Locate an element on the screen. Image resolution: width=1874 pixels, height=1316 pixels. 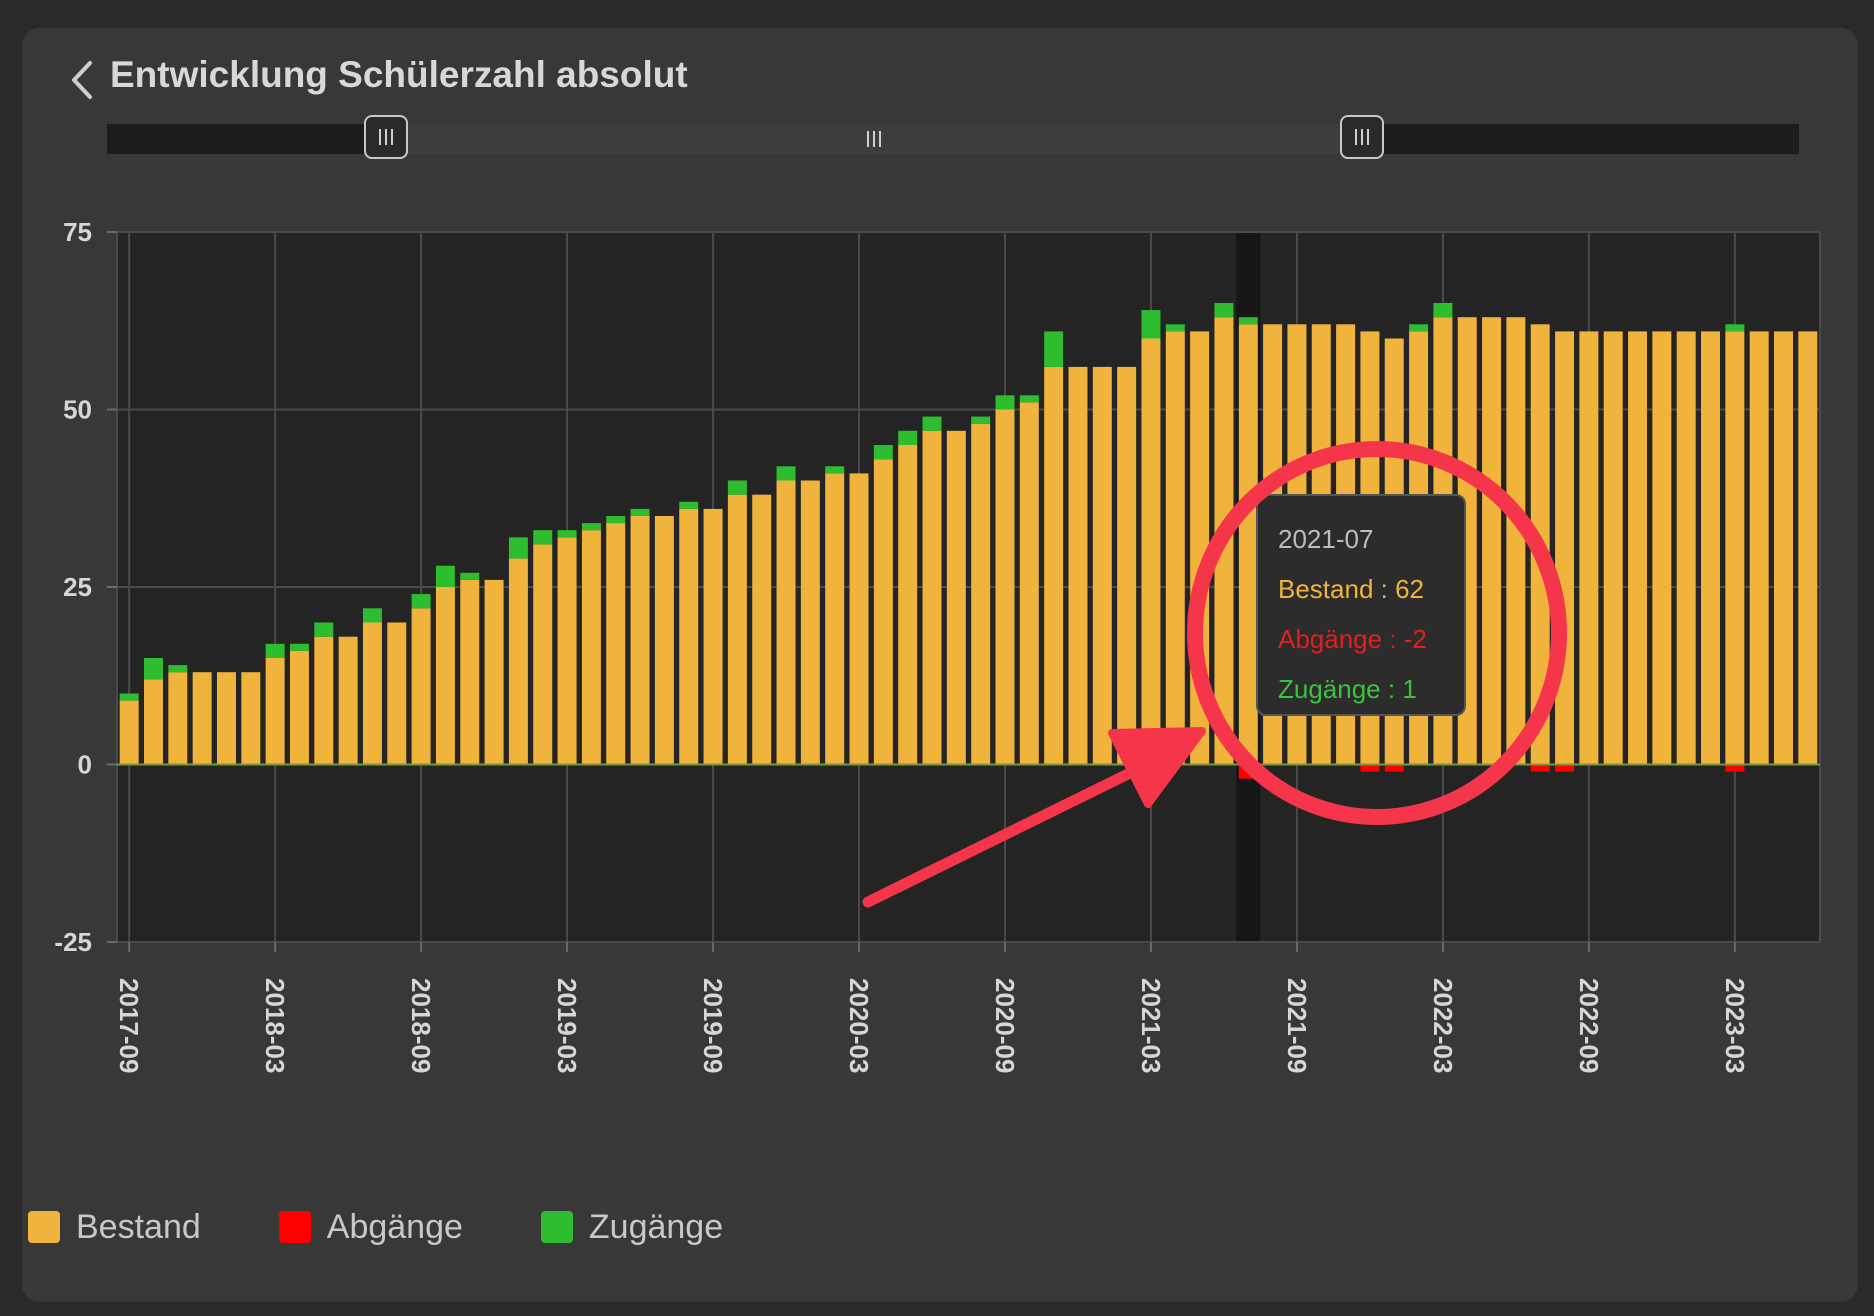
x-tick-label: 2023-03 is located at coordinates (1735, 1025).